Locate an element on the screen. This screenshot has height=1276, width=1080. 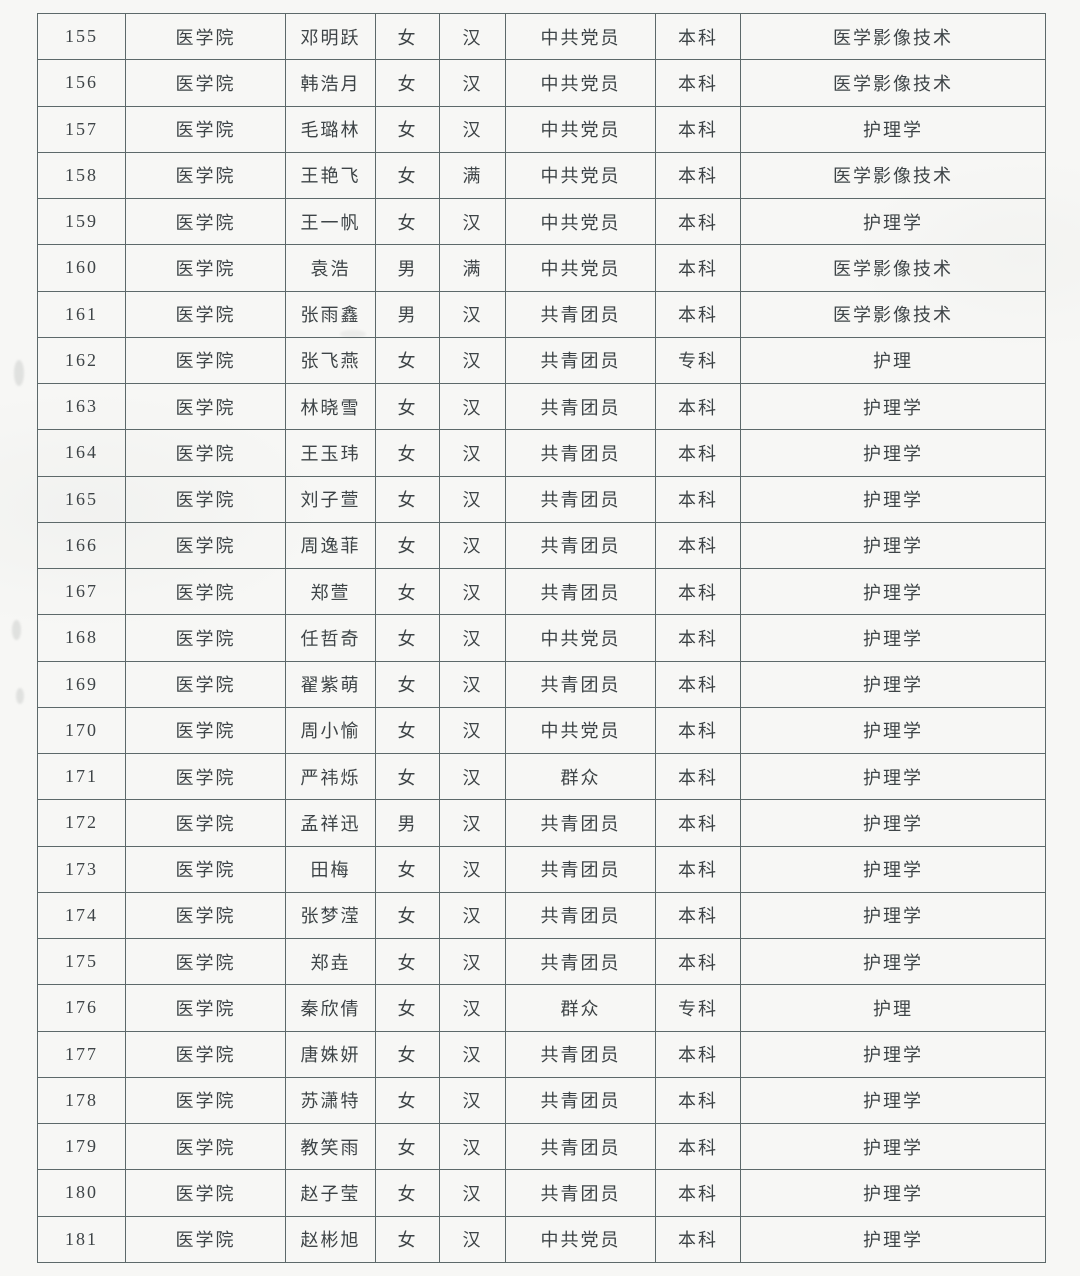
cell-student-name: 刘子萱 is located at coordinates (330, 499).